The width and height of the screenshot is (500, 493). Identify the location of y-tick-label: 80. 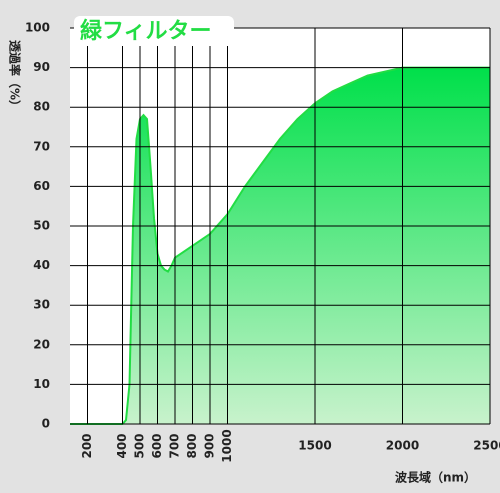
(41, 107).